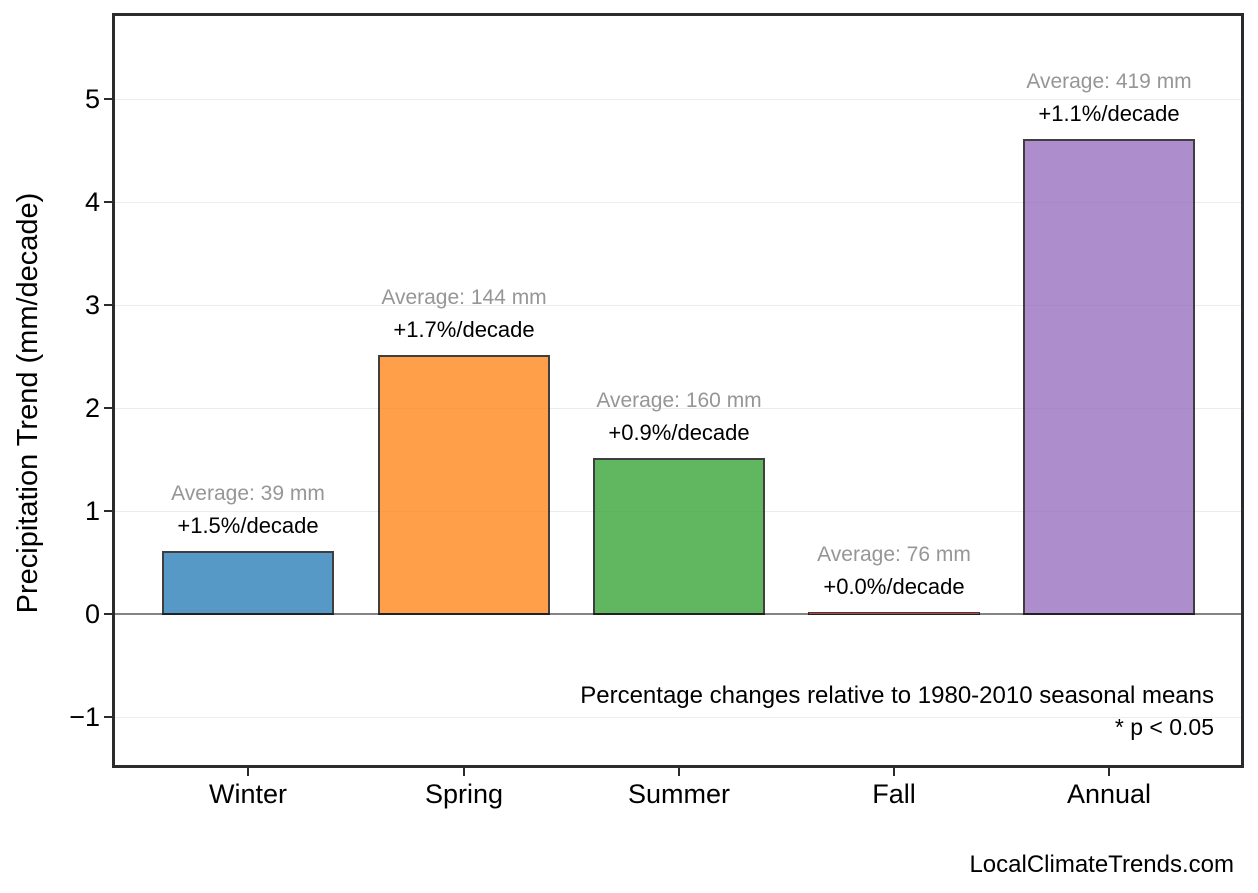 The height and width of the screenshot is (893, 1258). What do you see at coordinates (894, 794) in the screenshot?
I see `x-tick-label-fall: Fall` at bounding box center [894, 794].